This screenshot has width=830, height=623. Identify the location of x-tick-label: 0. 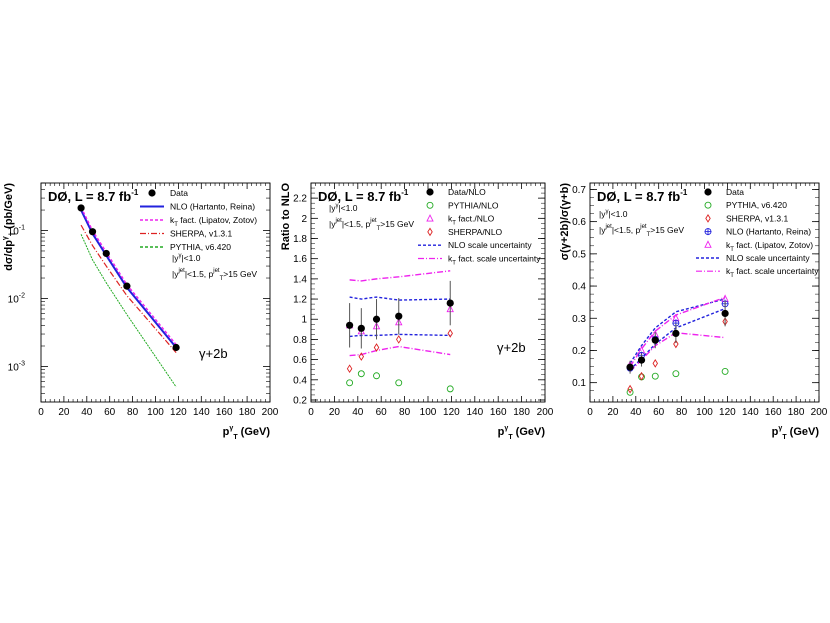
(590, 412).